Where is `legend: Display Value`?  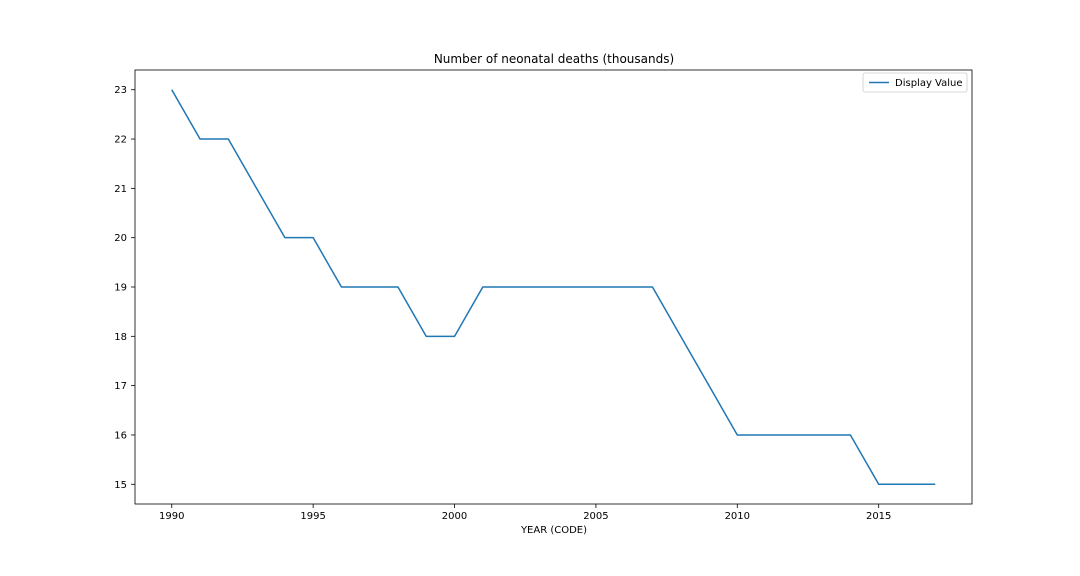
legend: Display Value is located at coordinates (915, 82).